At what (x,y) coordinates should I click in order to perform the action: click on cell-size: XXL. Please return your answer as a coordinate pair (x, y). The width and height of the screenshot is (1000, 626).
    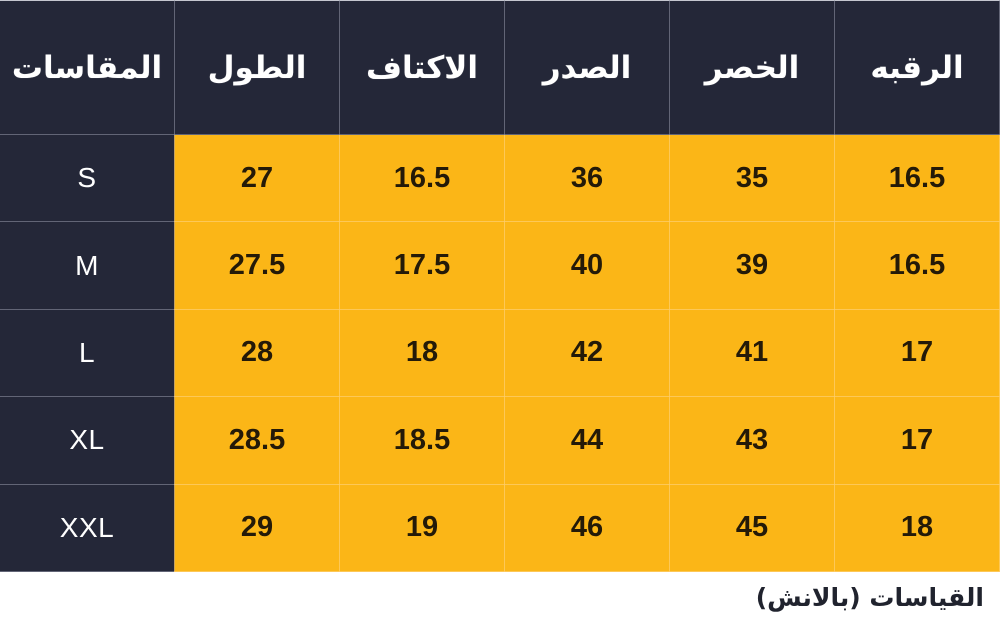
    Looking at the image, I should click on (87, 528).